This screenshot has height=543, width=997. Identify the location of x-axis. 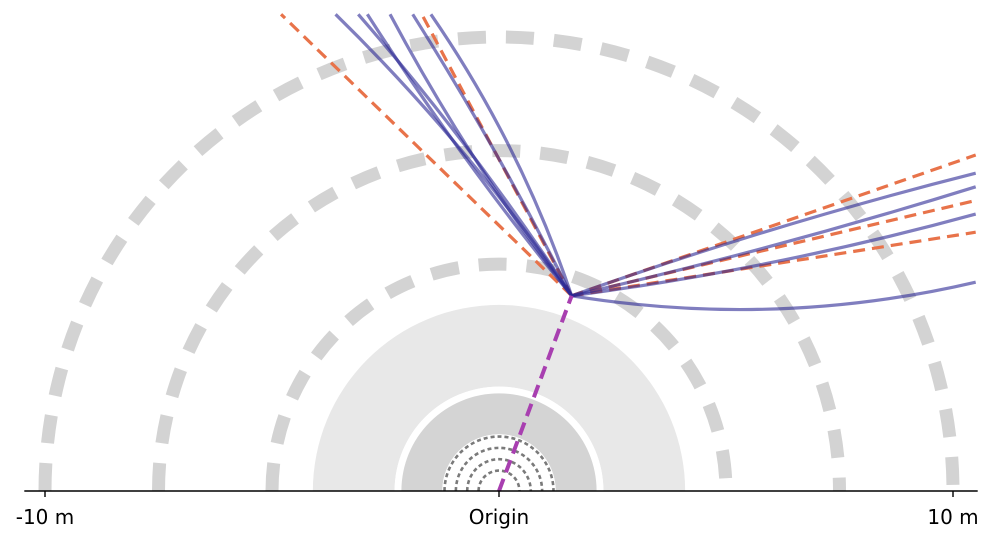
(501, 493).